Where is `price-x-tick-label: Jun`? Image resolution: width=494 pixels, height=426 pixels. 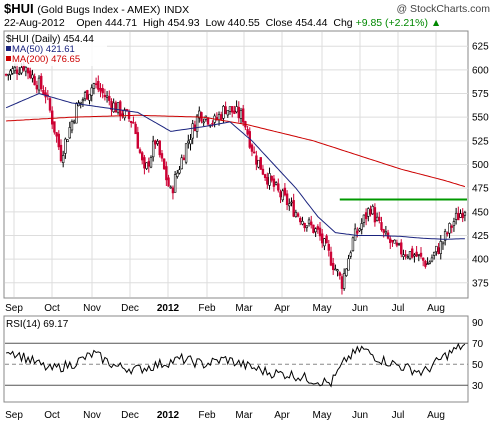
price-x-tick-label: Jun is located at coordinates (360, 308).